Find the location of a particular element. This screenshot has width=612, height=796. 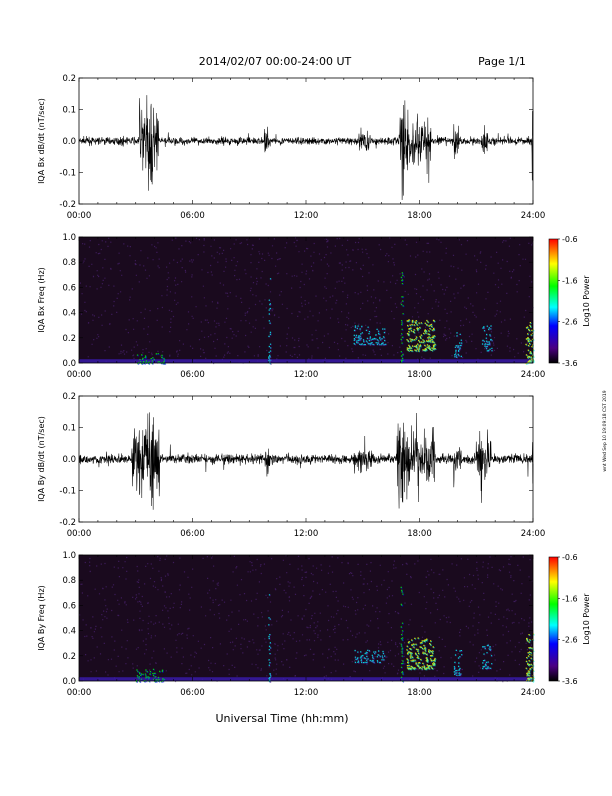

report-title: 2014/02/07 00:00-24:00 UT is located at coordinates (275, 61).